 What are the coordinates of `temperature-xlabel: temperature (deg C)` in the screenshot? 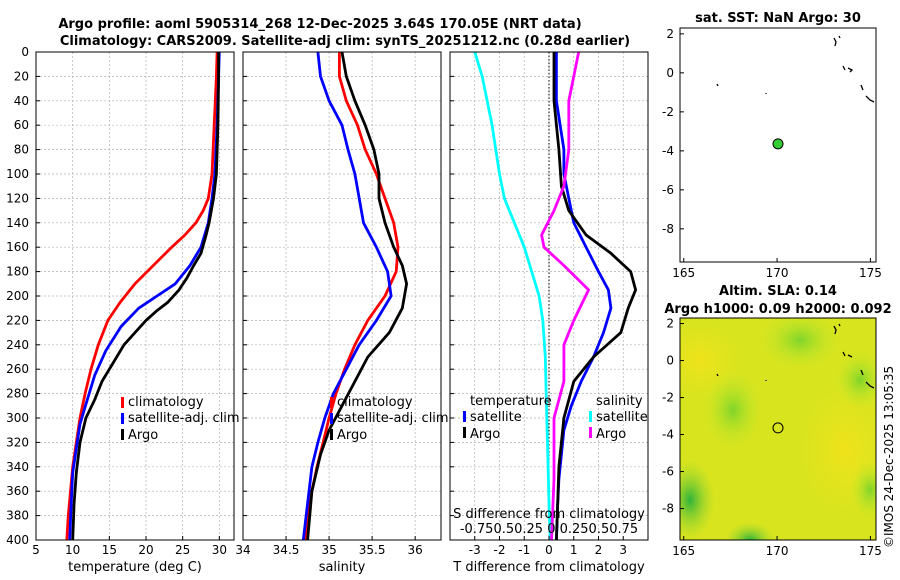 It's located at (135, 567).